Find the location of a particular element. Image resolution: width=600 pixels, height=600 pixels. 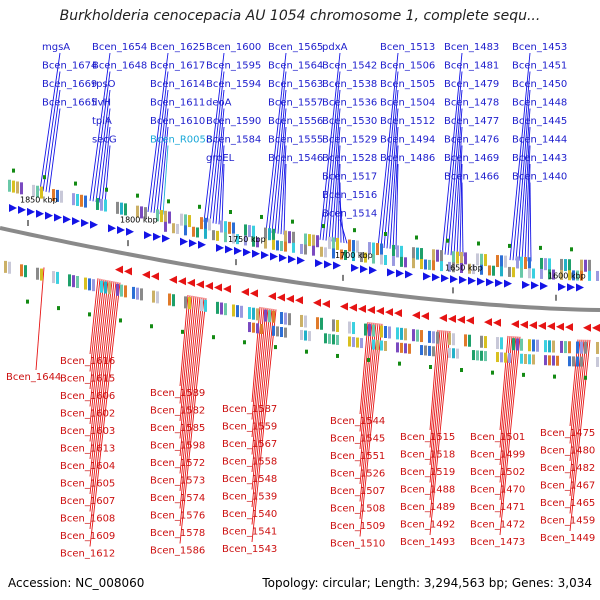

gene-label-reverse: Bcen_1459 is located at coordinates (567, 521).